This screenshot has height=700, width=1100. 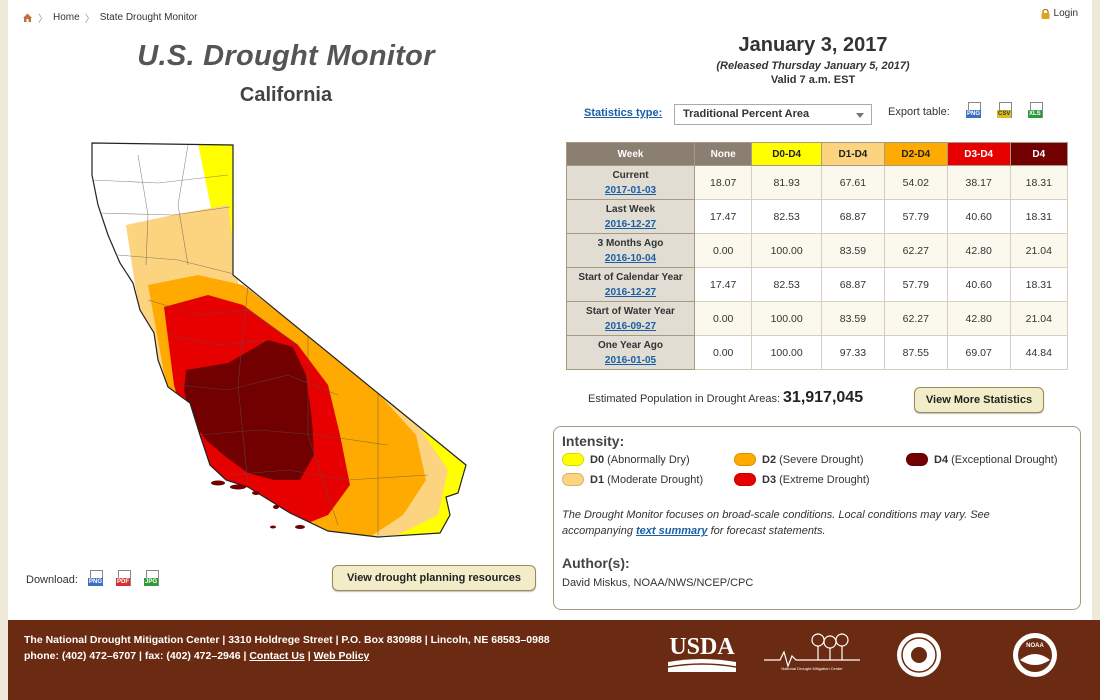 I want to click on noaa-logo: NOAA, so click(x=1035, y=657).